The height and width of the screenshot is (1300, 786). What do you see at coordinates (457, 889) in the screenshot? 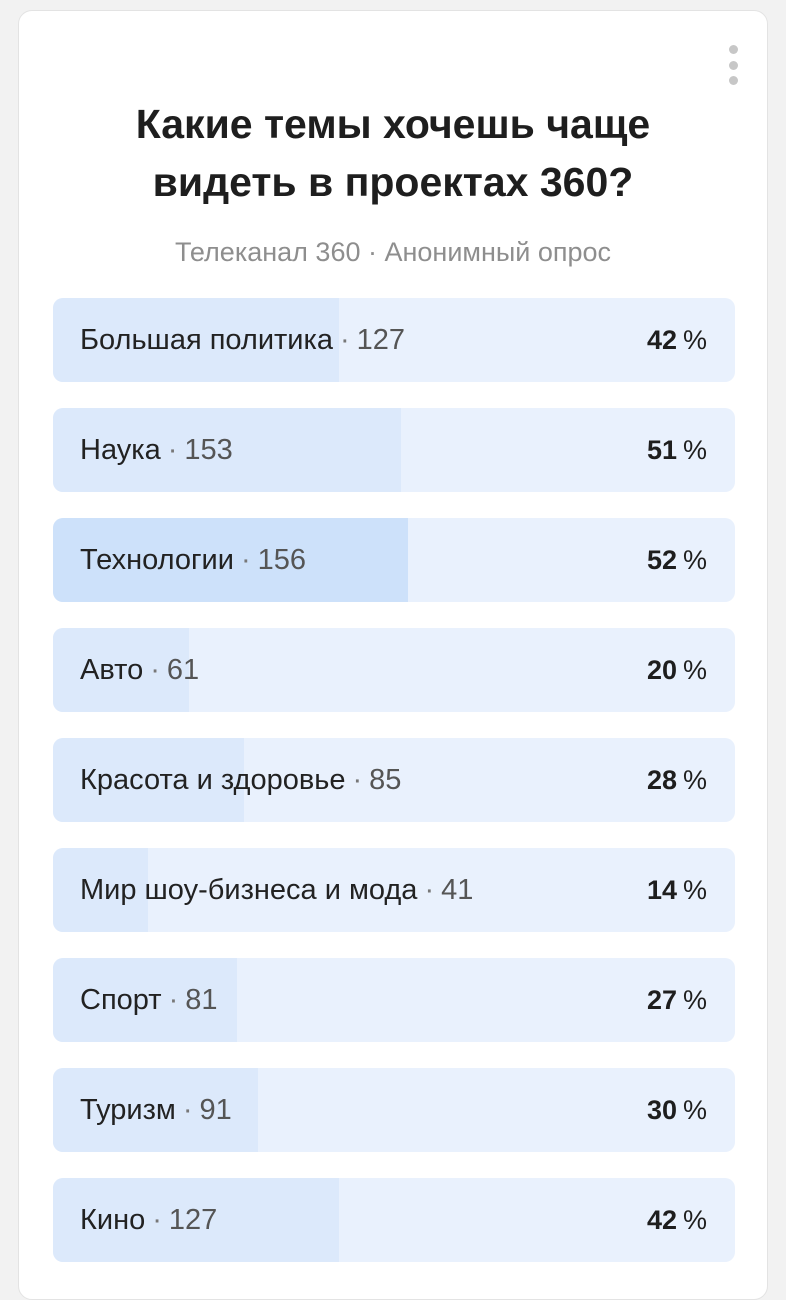
I see `option-vote-count: 41` at bounding box center [457, 889].